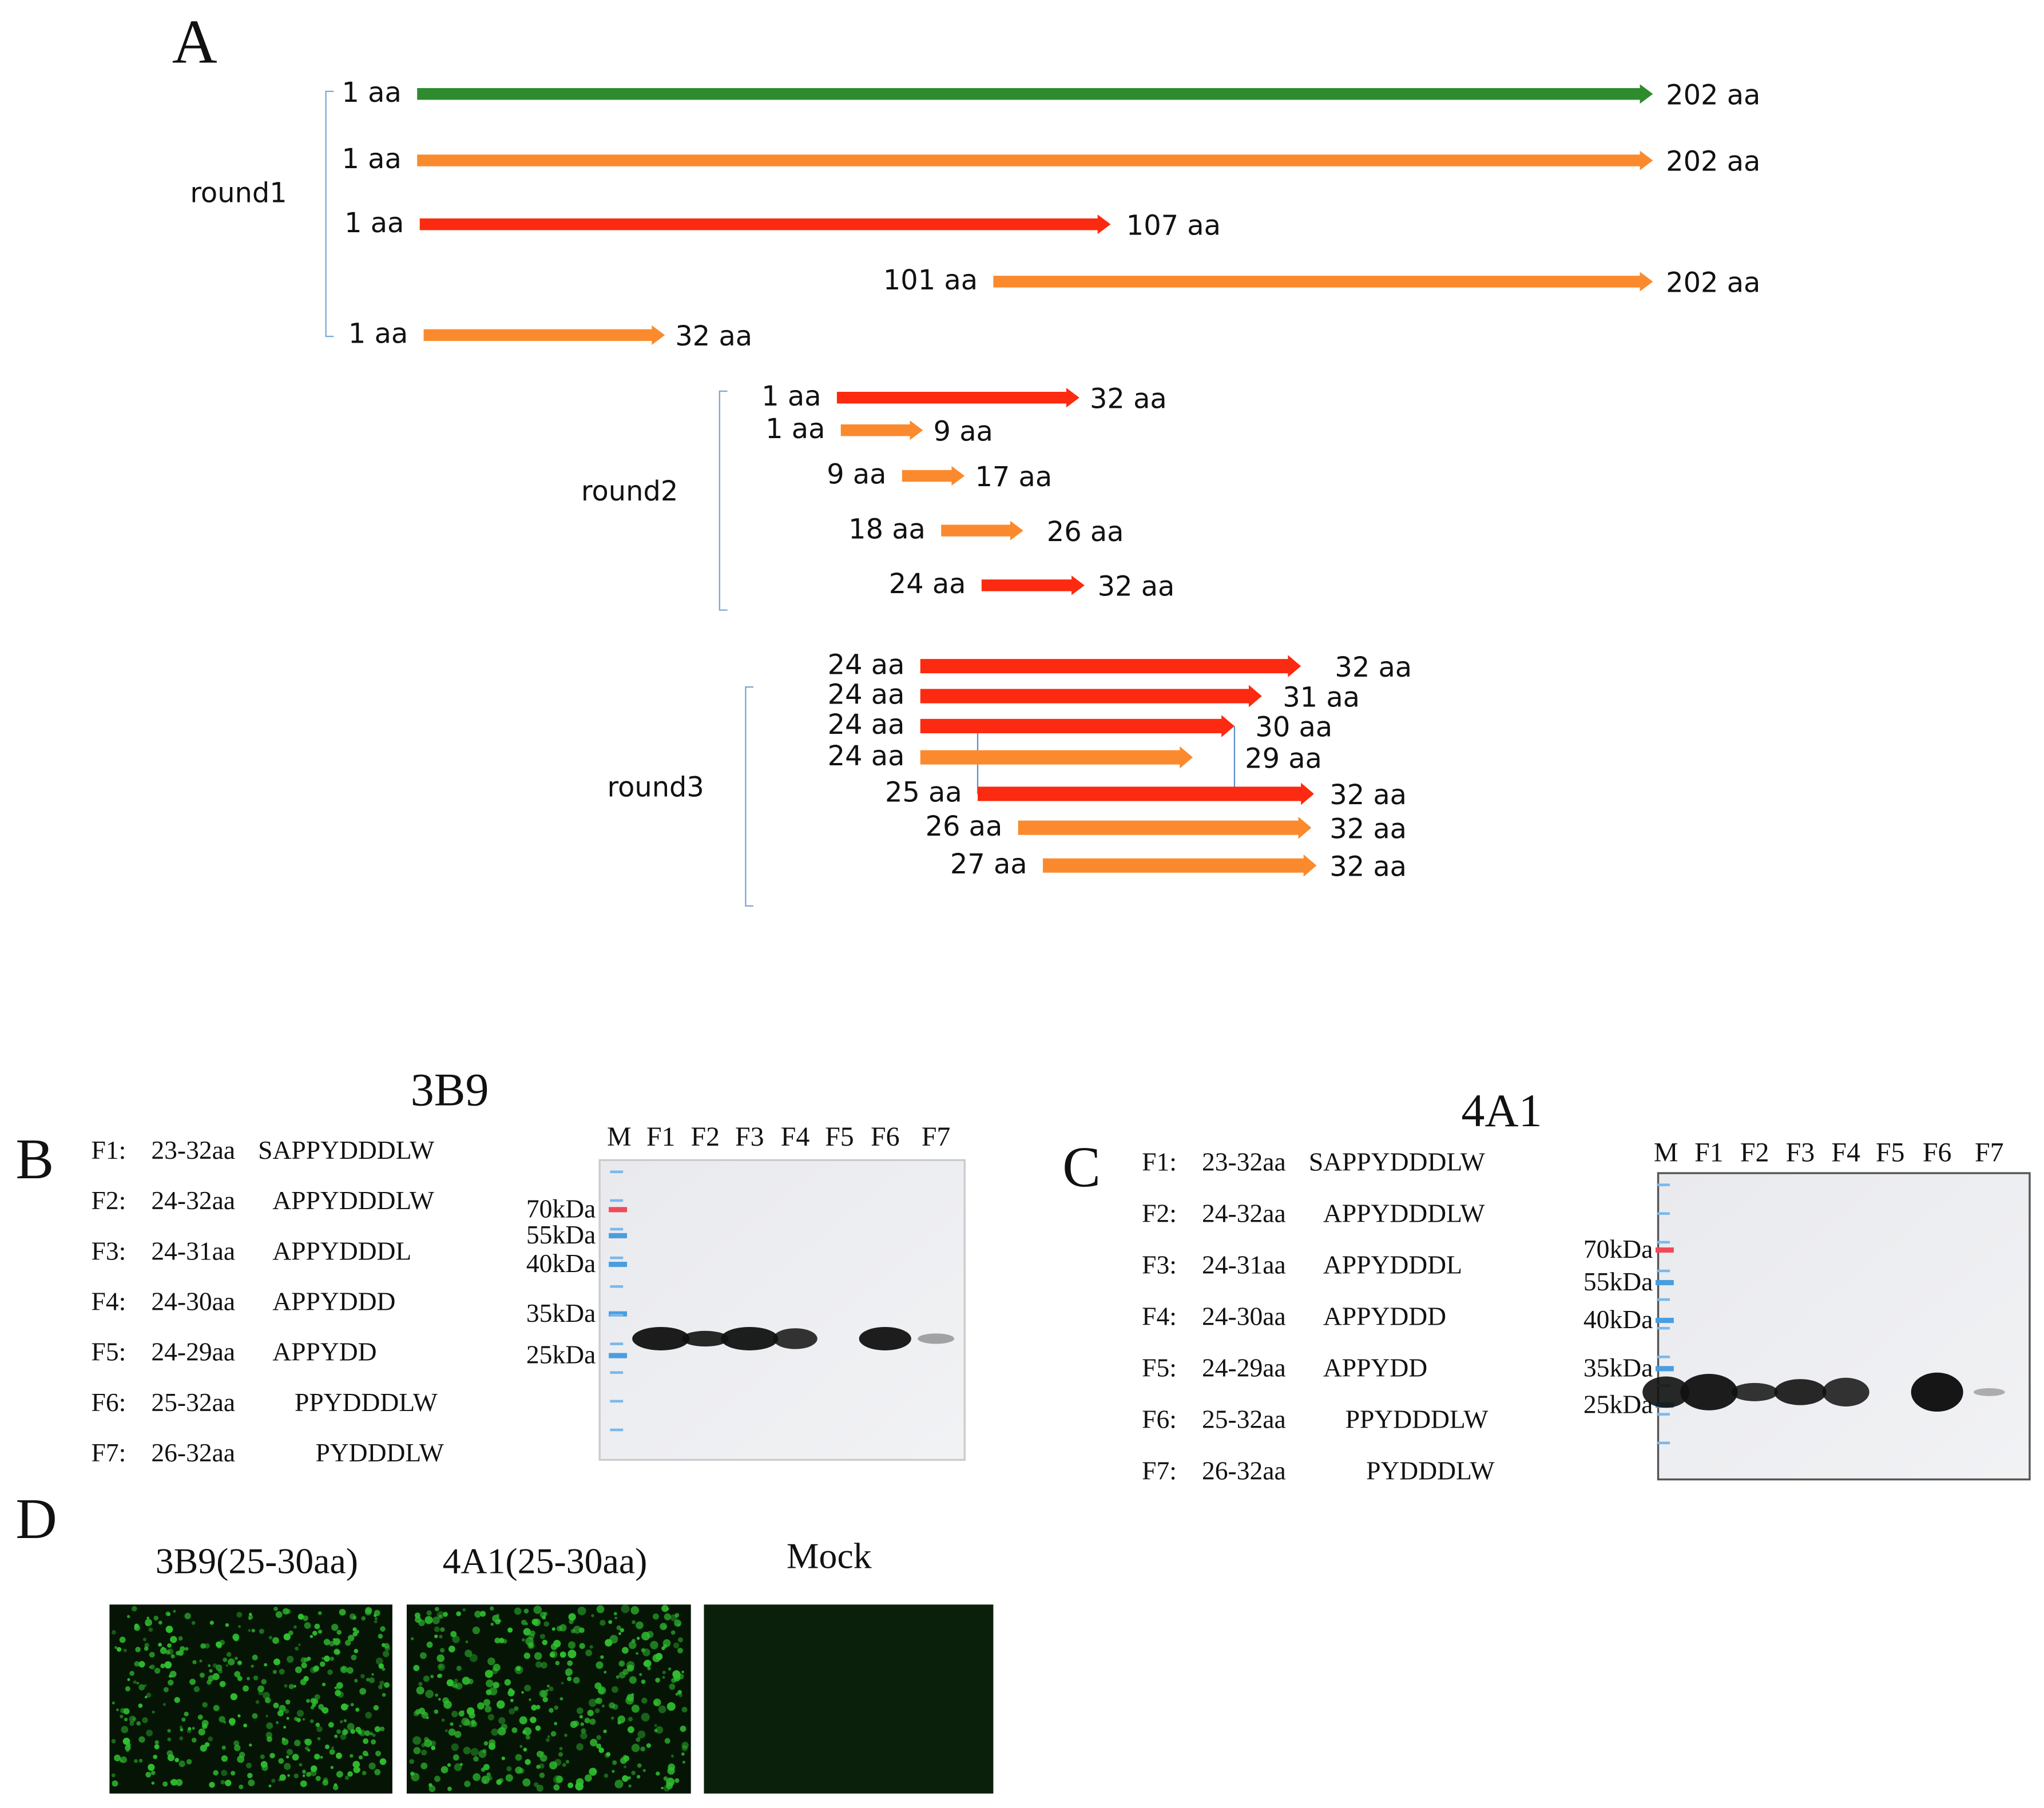  I want to click on fragment-range: 25-32aa, so click(1244, 1420).